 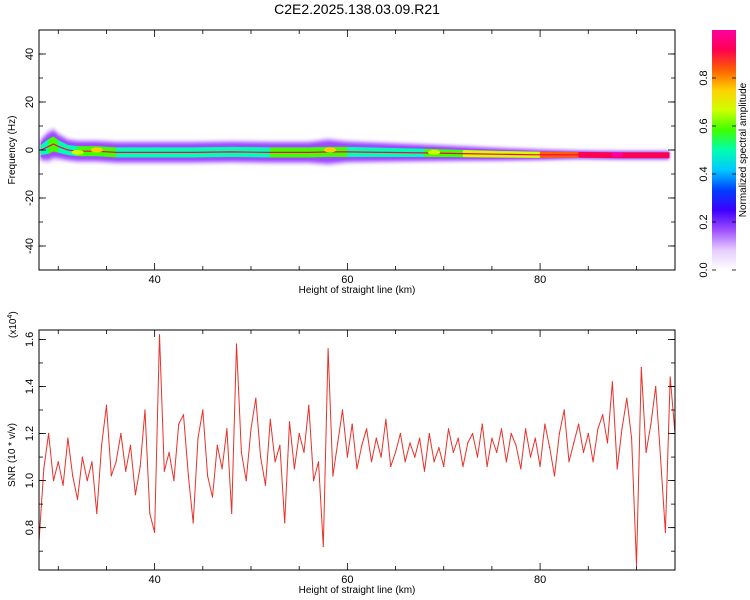 What do you see at coordinates (13, 328) in the screenshot?
I see `snr-multiplier-base: (x10` at bounding box center [13, 328].